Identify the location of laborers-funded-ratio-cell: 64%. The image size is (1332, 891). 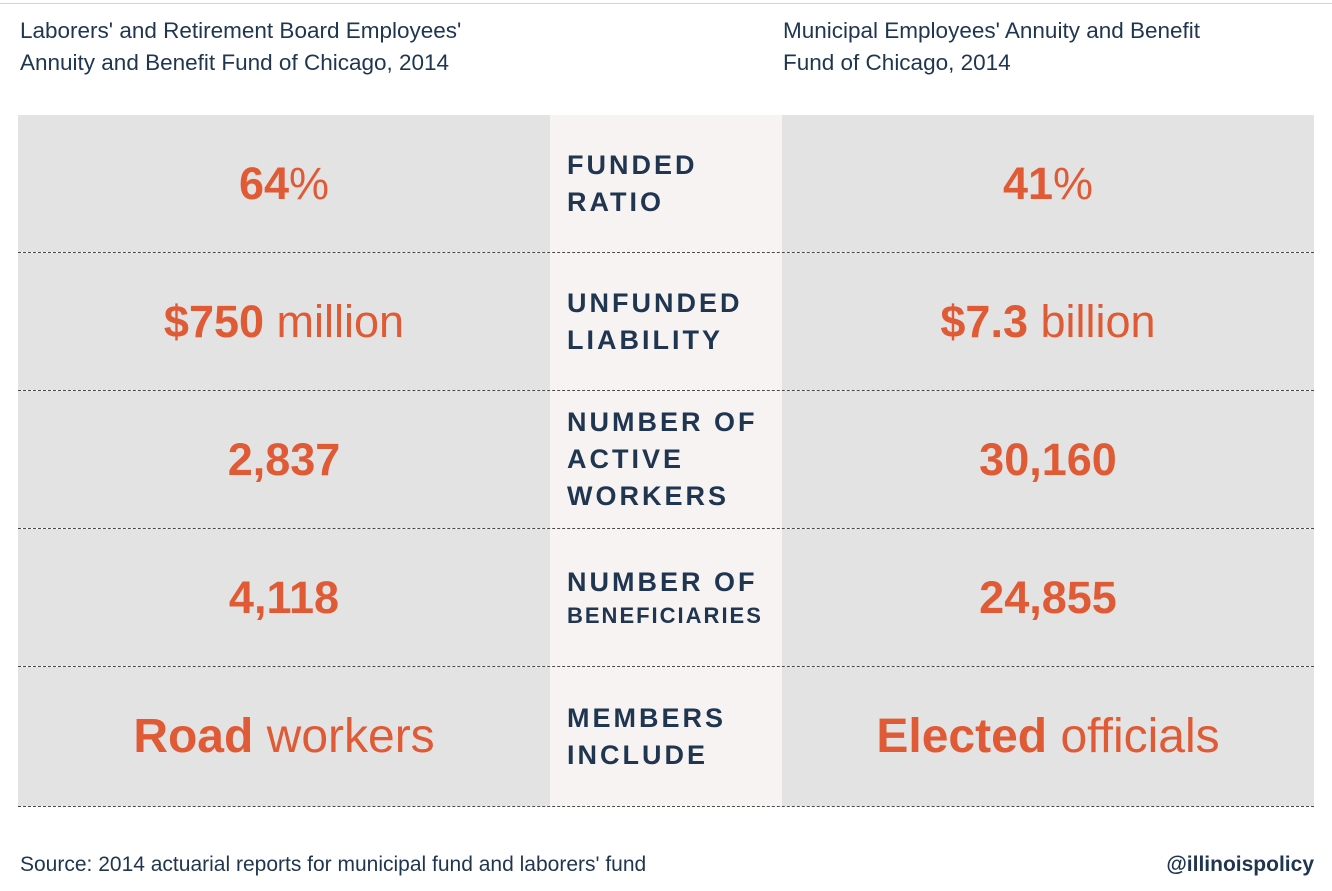
(284, 183).